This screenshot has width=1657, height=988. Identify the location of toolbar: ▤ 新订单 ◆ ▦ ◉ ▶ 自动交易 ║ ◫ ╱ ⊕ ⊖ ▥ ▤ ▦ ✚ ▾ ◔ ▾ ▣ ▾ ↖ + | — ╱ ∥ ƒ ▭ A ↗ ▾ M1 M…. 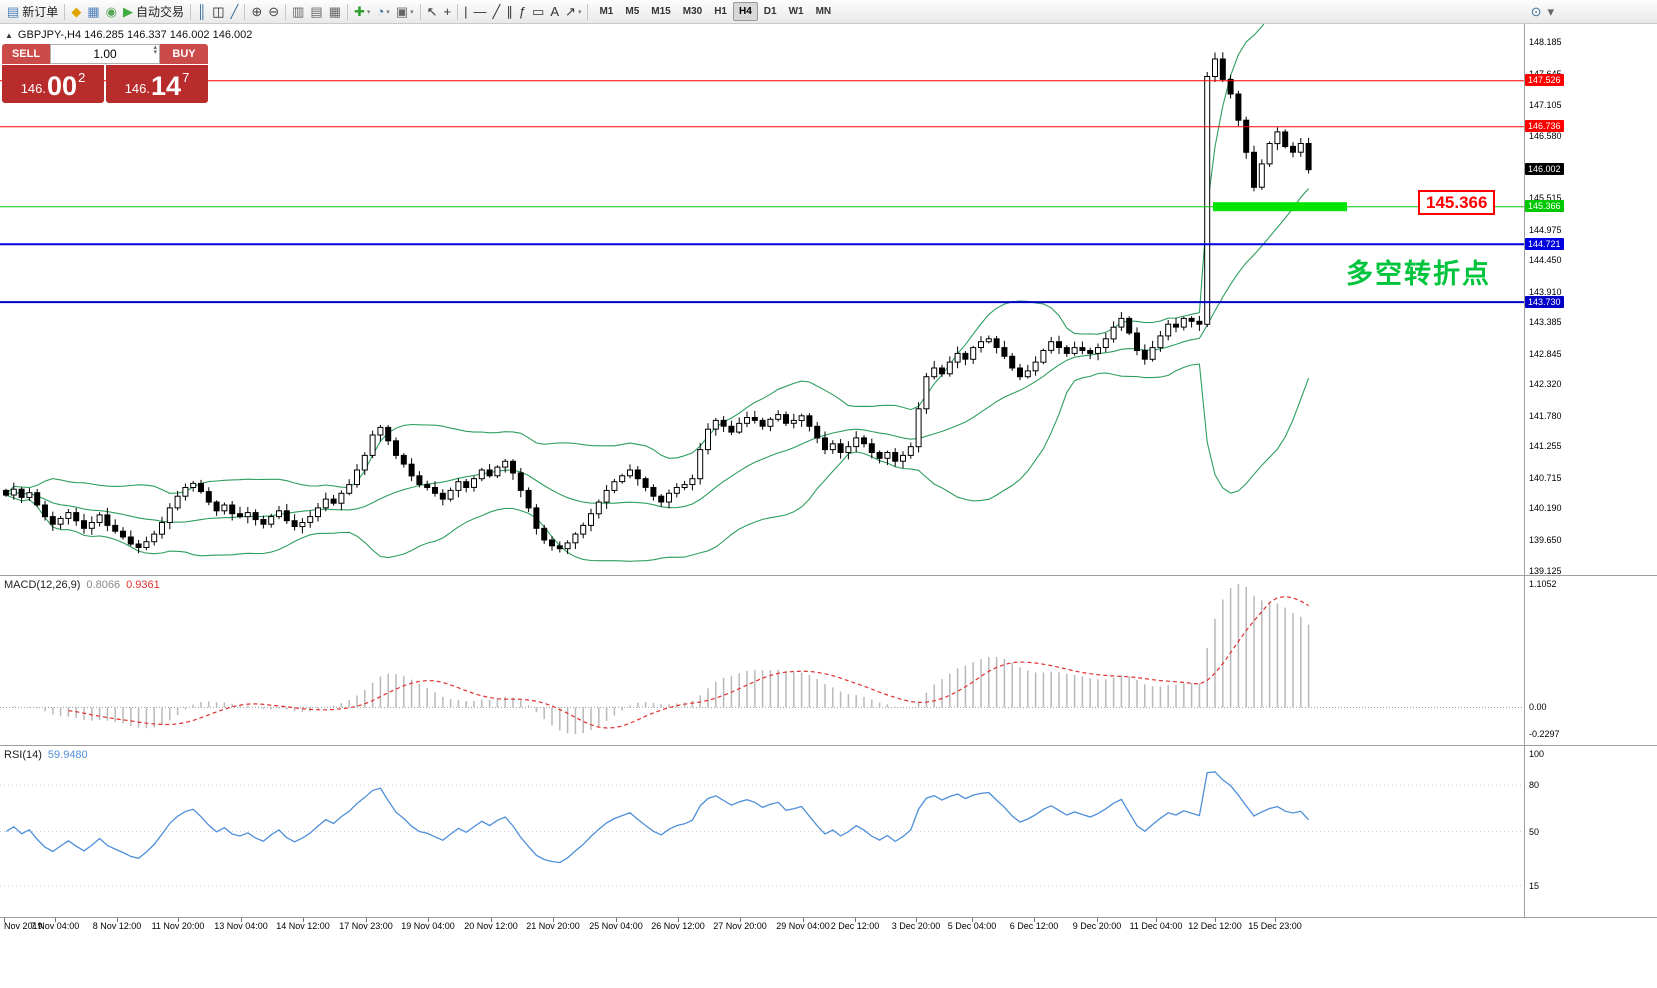
(828, 12).